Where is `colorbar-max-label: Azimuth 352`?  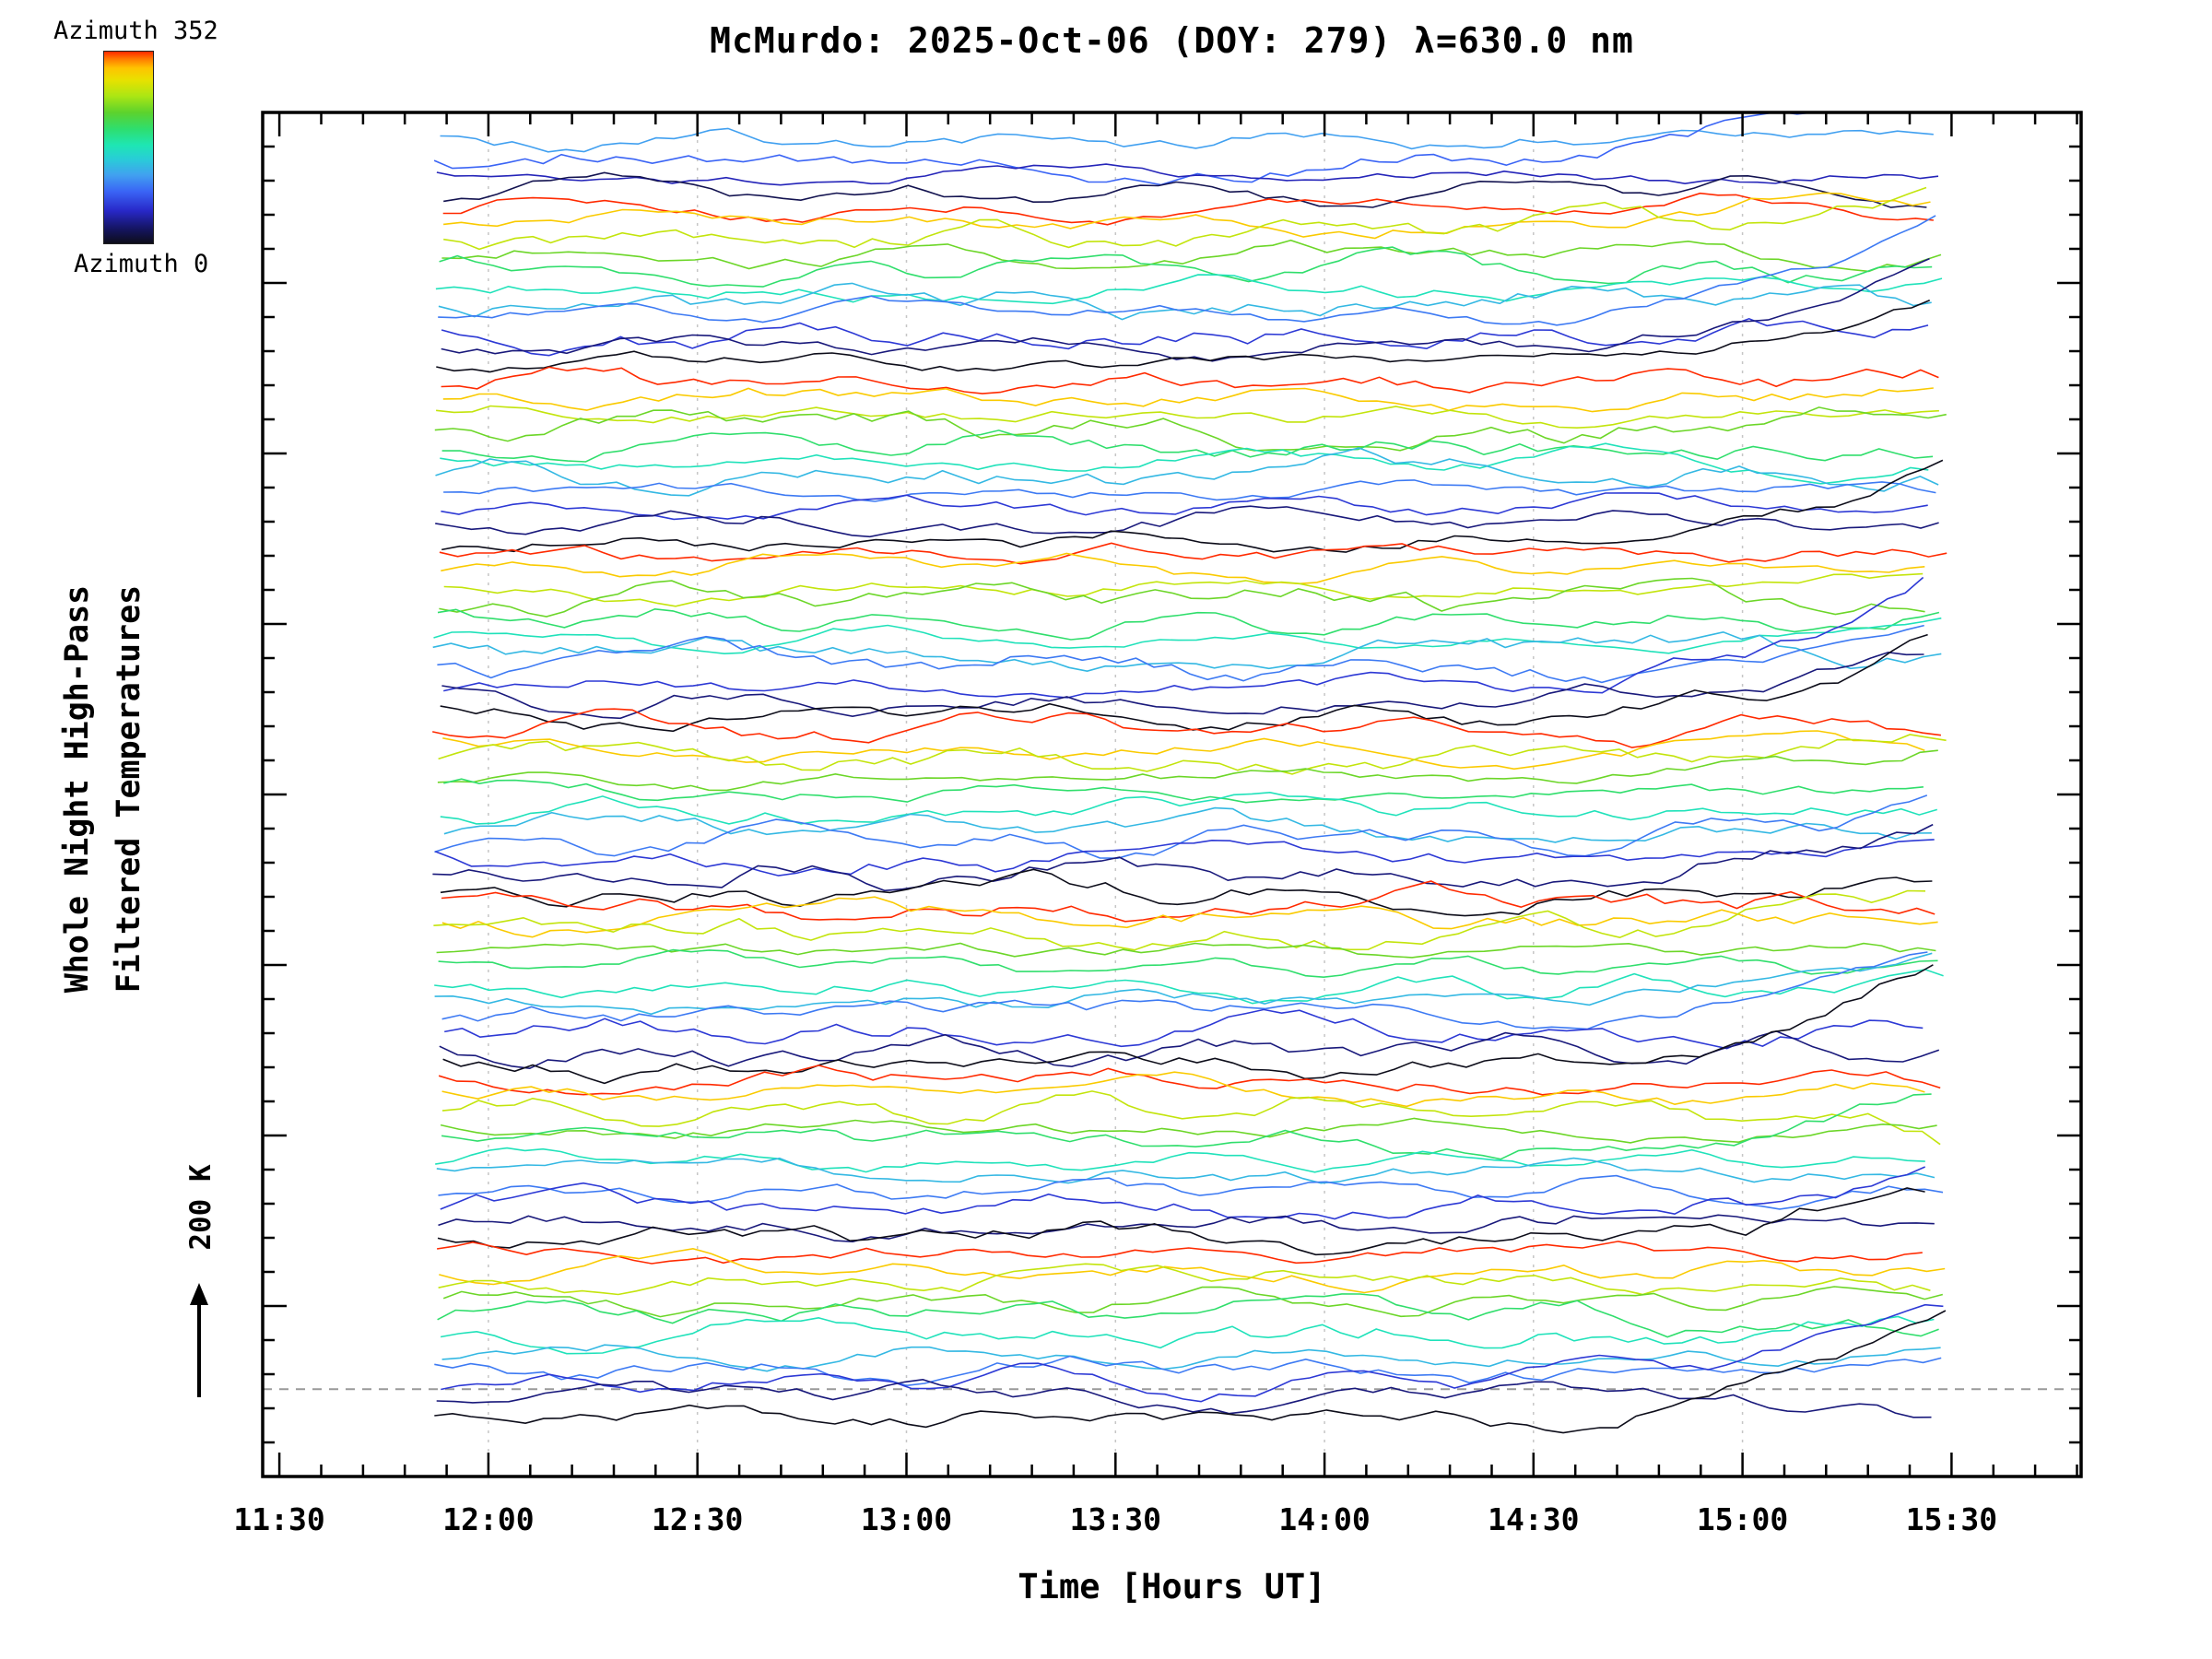 colorbar-max-label: Azimuth 352 is located at coordinates (135, 31).